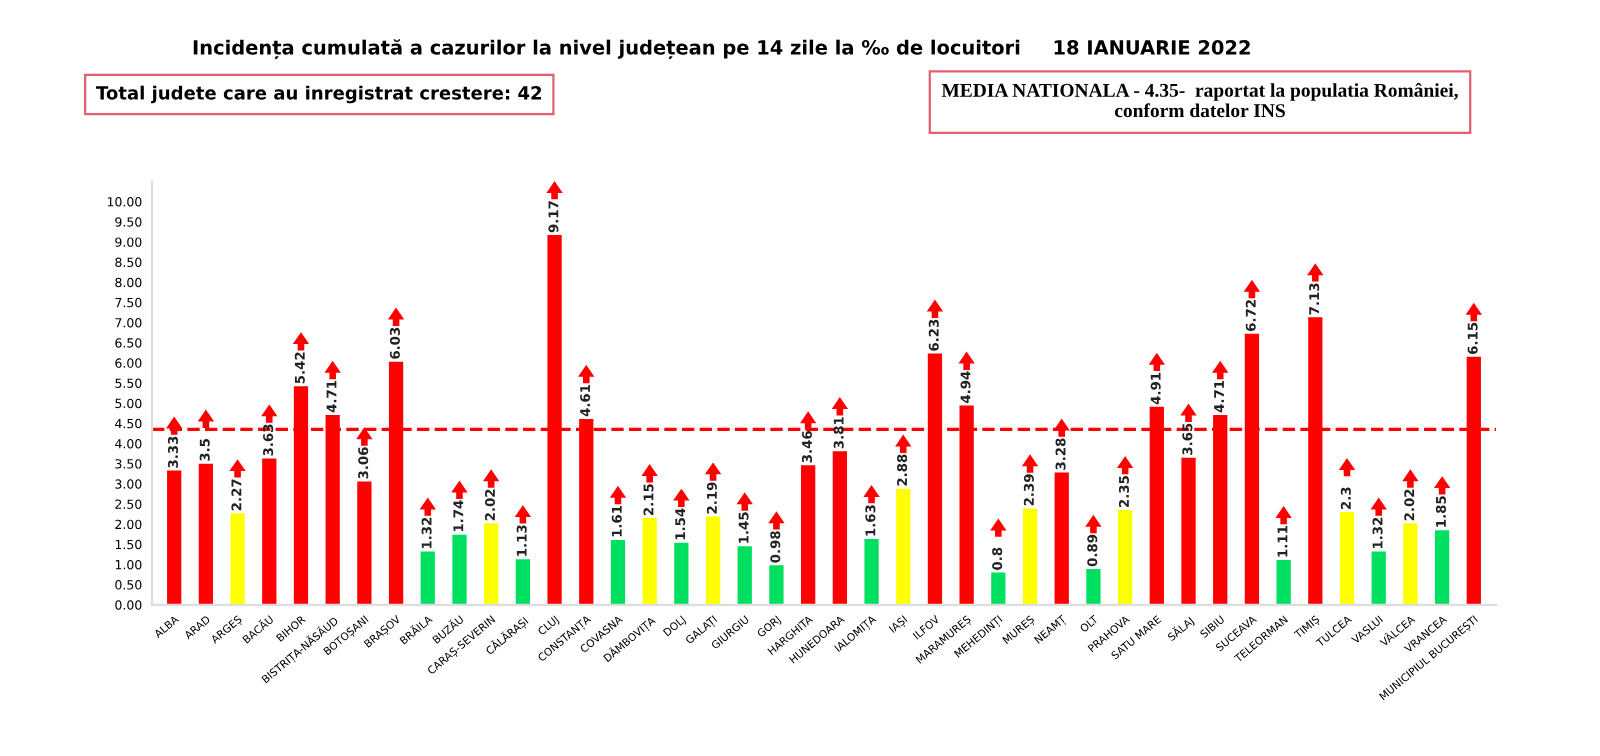 The image size is (1600, 756). What do you see at coordinates (1199, 100) in the screenshot?
I see `text: MEDIA NATIONALA - 4.35- raportat la populatia României, conform datelor INS` at bounding box center [1199, 100].